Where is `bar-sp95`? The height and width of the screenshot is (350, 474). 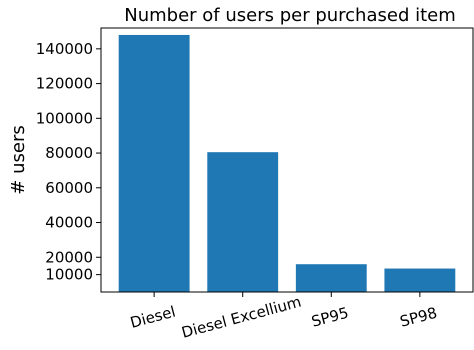 bar-sp95 is located at coordinates (331, 278).